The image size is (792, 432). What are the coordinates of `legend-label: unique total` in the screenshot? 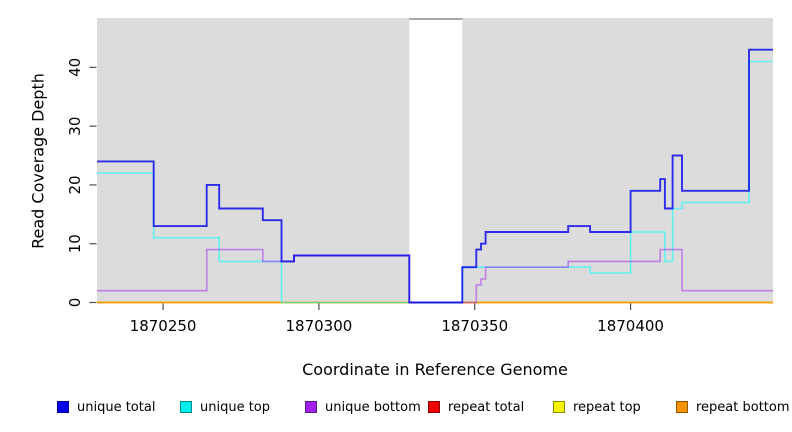 It's located at (116, 407).